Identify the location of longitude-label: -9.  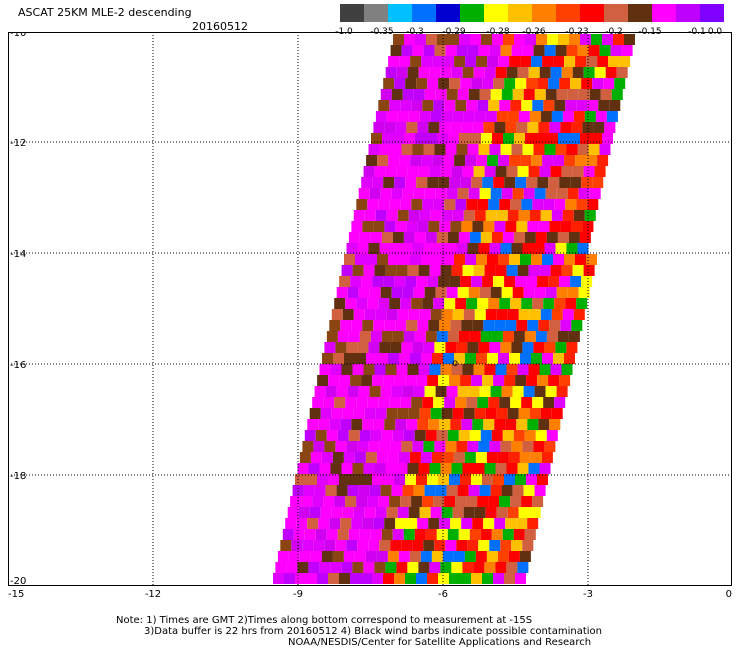
(298, 593).